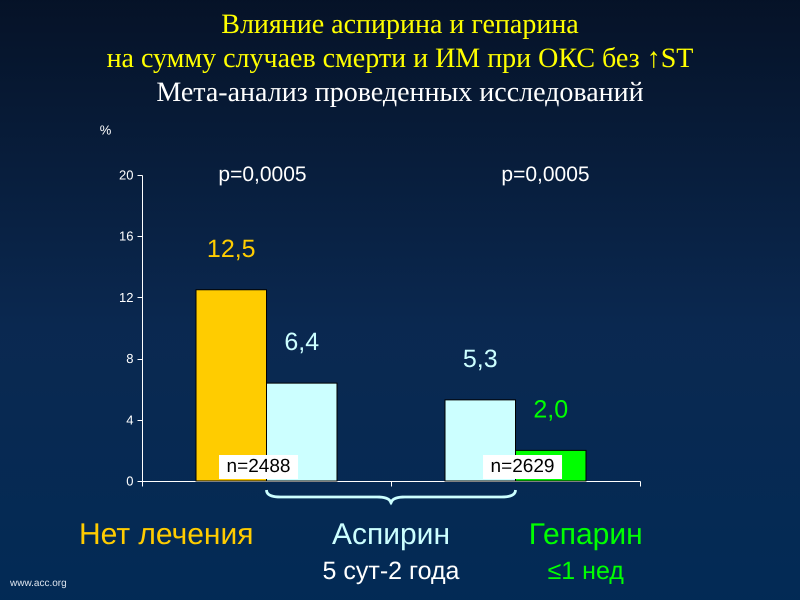 This screenshot has width=800, height=600. Describe the element at coordinates (391, 571) in the screenshot. I see `text: 5 сут-2 года` at that location.